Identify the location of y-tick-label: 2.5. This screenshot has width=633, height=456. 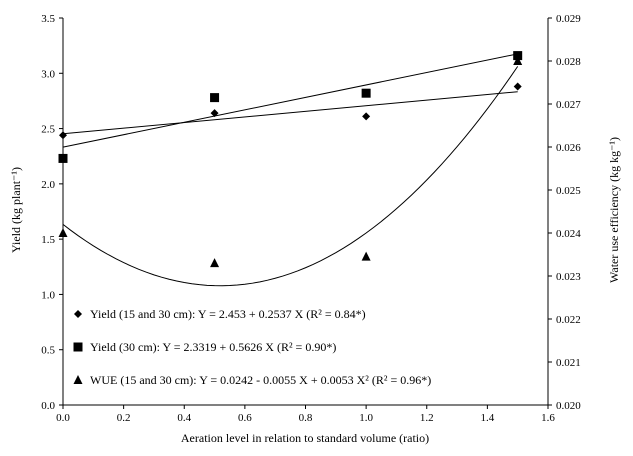
(48, 130).